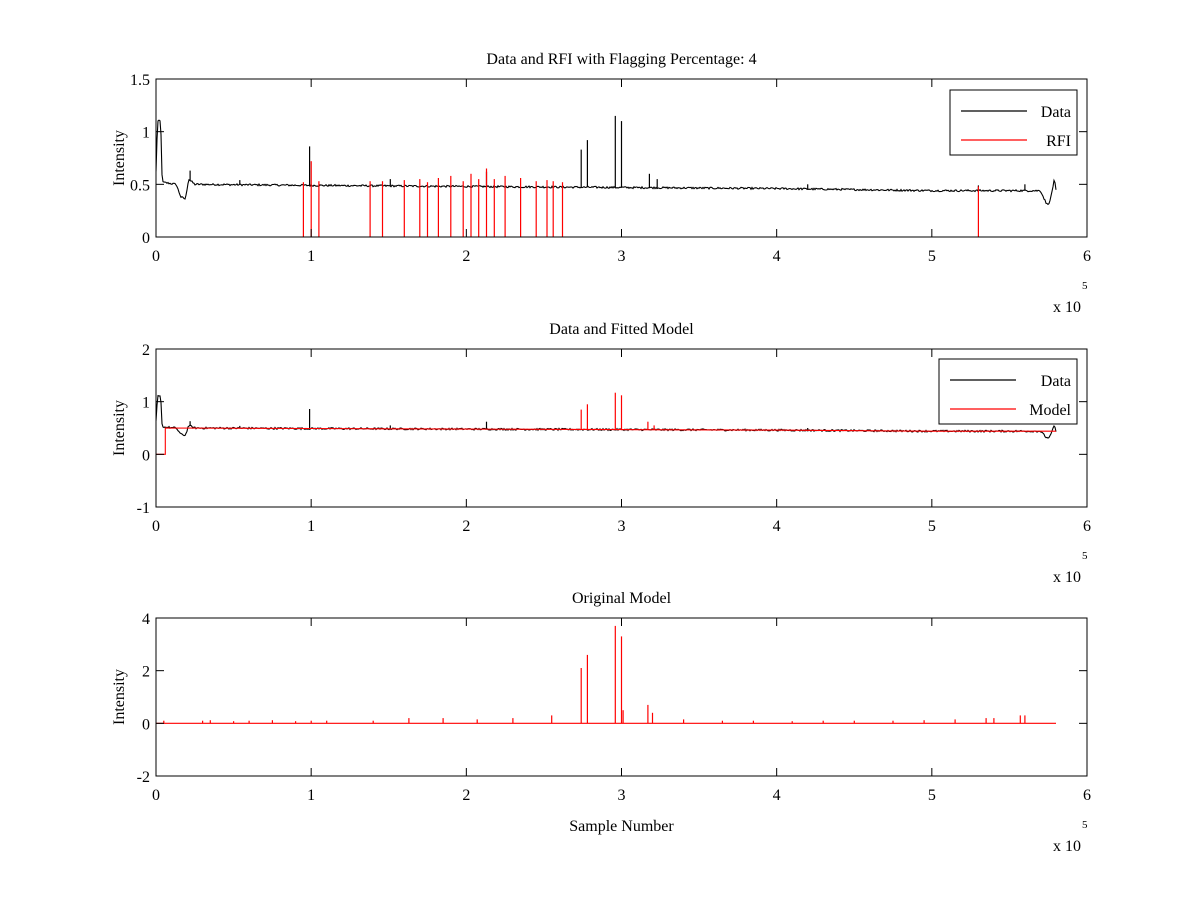  I want to click on series-model-line, so click(606, 441).